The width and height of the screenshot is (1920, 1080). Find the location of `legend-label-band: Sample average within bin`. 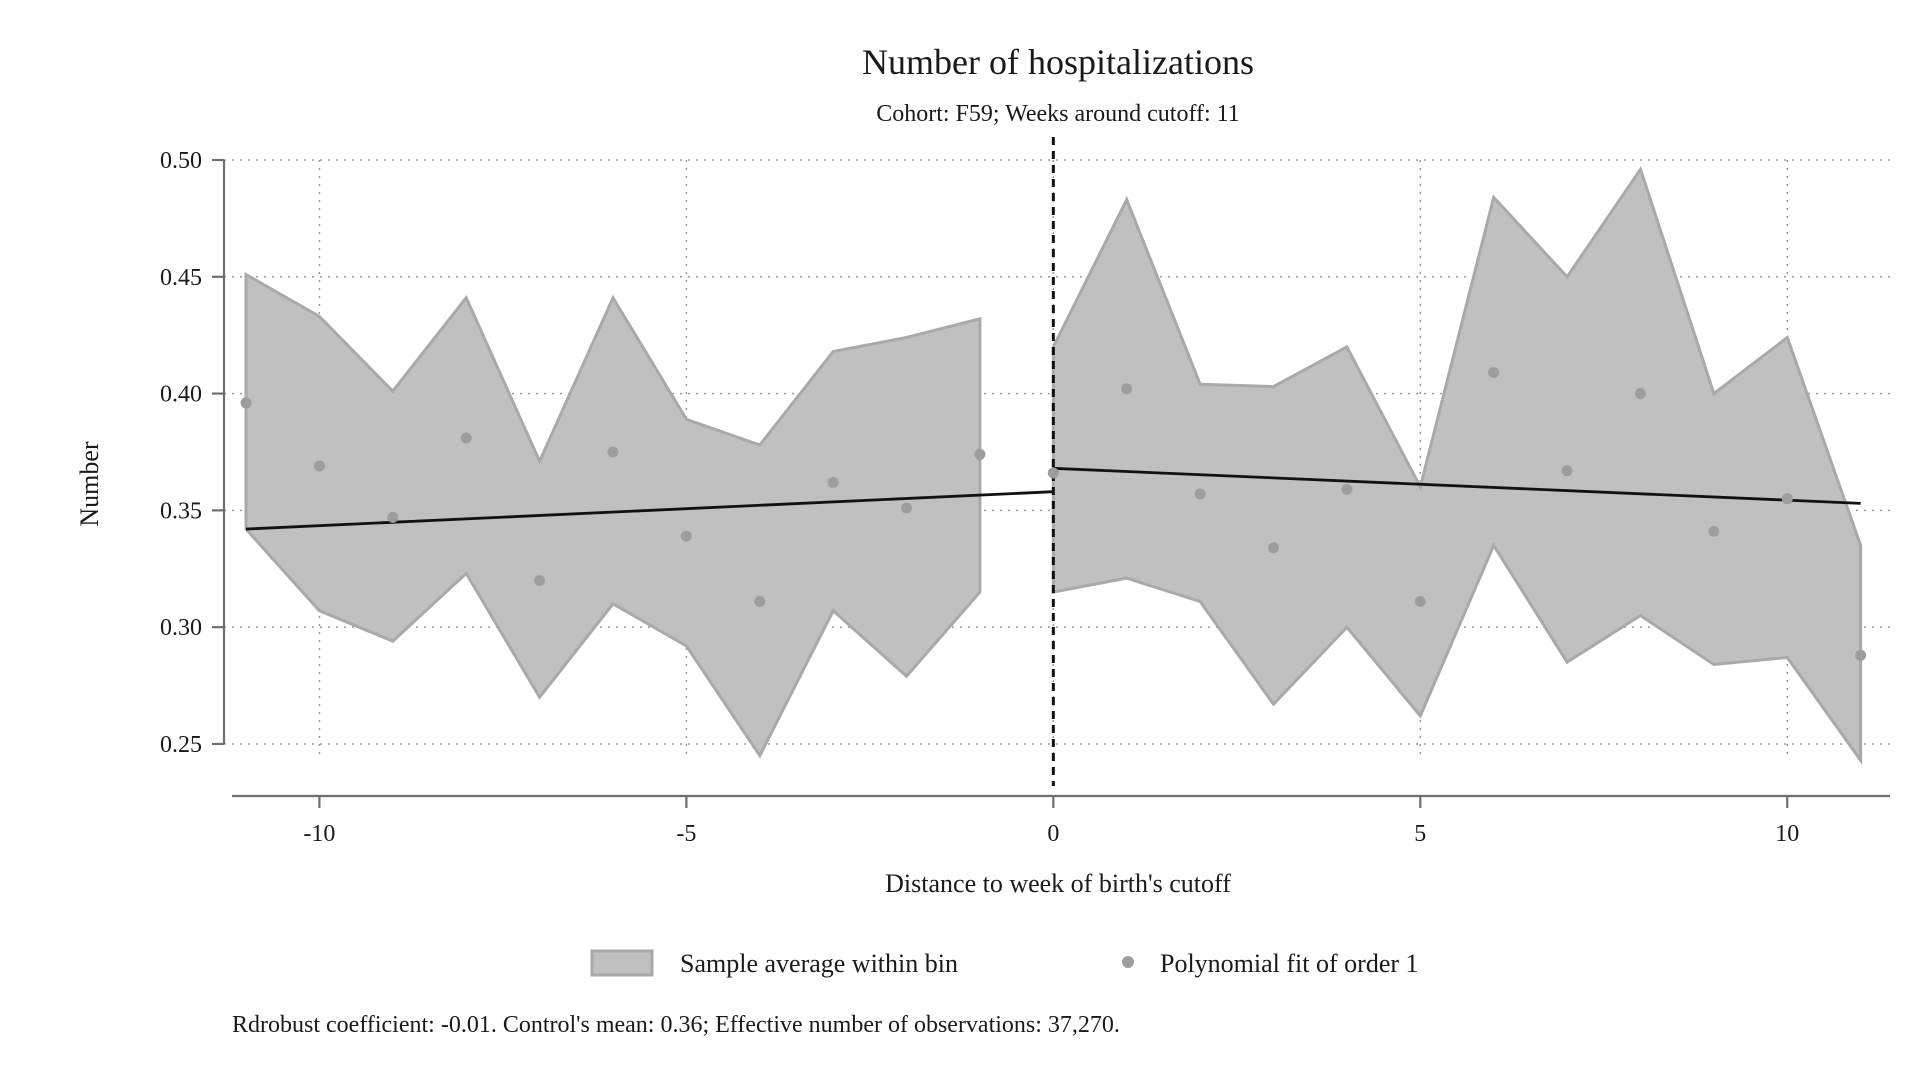

legend-label-band: Sample average within bin is located at coordinates (819, 963).